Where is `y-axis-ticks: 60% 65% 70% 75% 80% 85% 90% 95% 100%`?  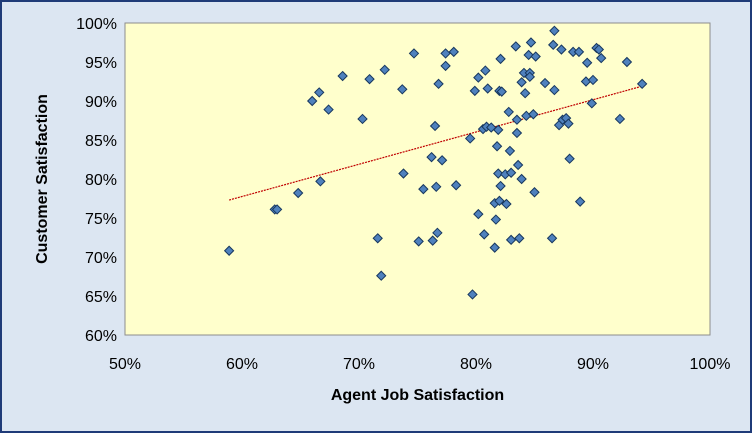
y-axis-ticks: 60% 65% 70% 75% 80% 85% 90% 95% 100% is located at coordinates (96, 180).